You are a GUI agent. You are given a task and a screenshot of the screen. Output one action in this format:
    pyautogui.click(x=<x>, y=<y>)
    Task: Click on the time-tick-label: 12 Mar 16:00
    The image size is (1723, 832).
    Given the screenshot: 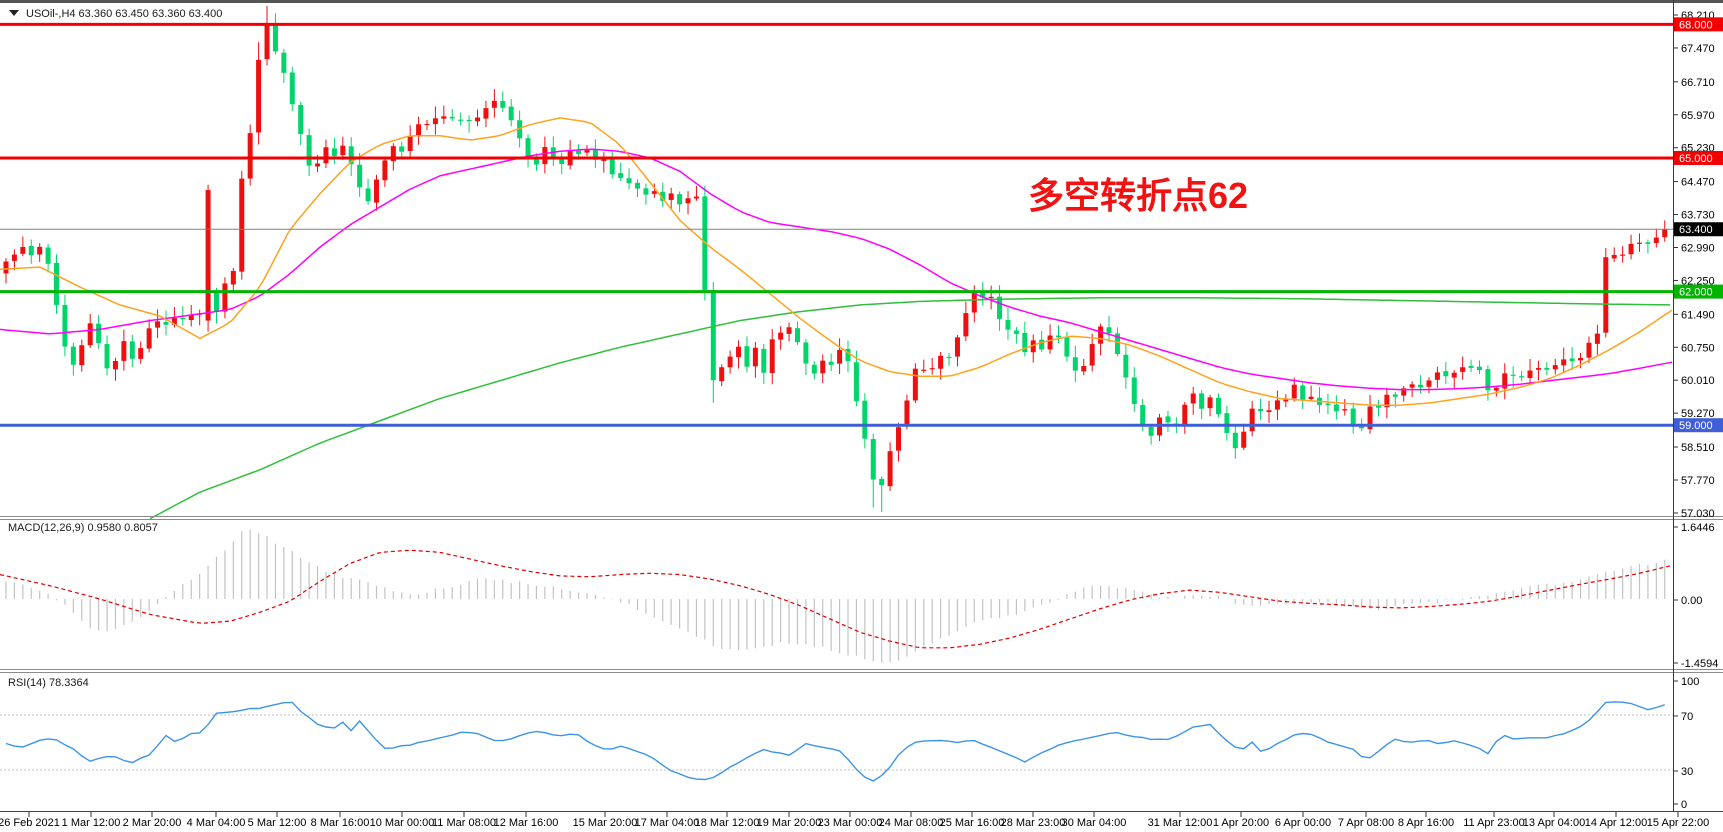 What is the action you would take?
    pyautogui.click(x=526, y=823)
    